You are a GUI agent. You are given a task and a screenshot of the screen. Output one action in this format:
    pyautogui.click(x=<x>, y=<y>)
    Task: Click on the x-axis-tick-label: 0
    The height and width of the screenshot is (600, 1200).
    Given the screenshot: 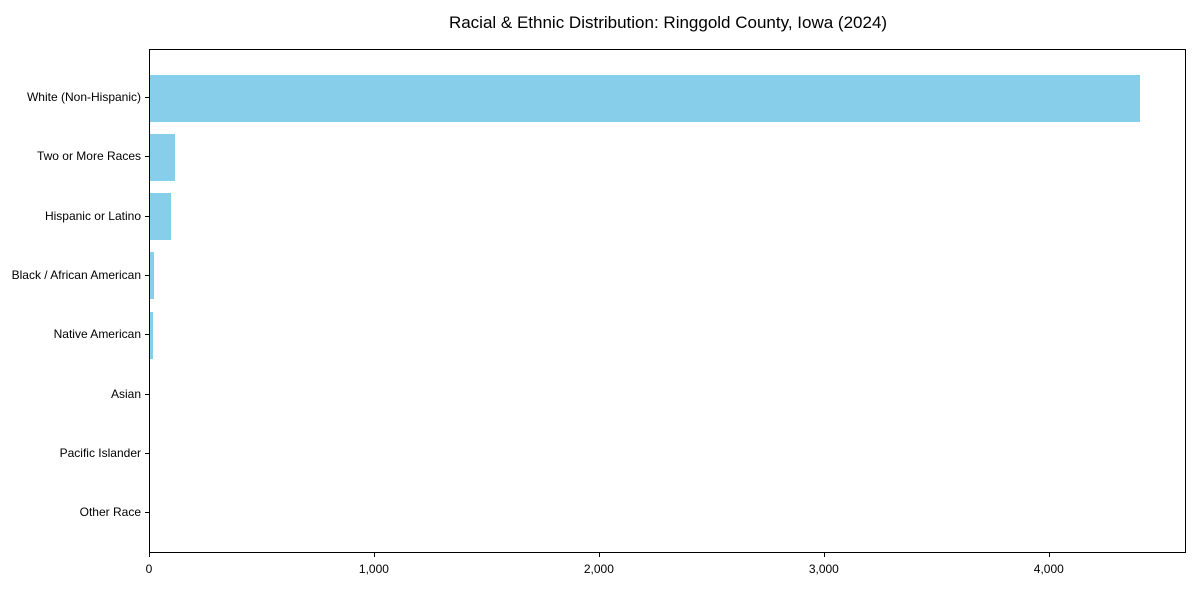 What is the action you would take?
    pyautogui.click(x=149, y=569)
    